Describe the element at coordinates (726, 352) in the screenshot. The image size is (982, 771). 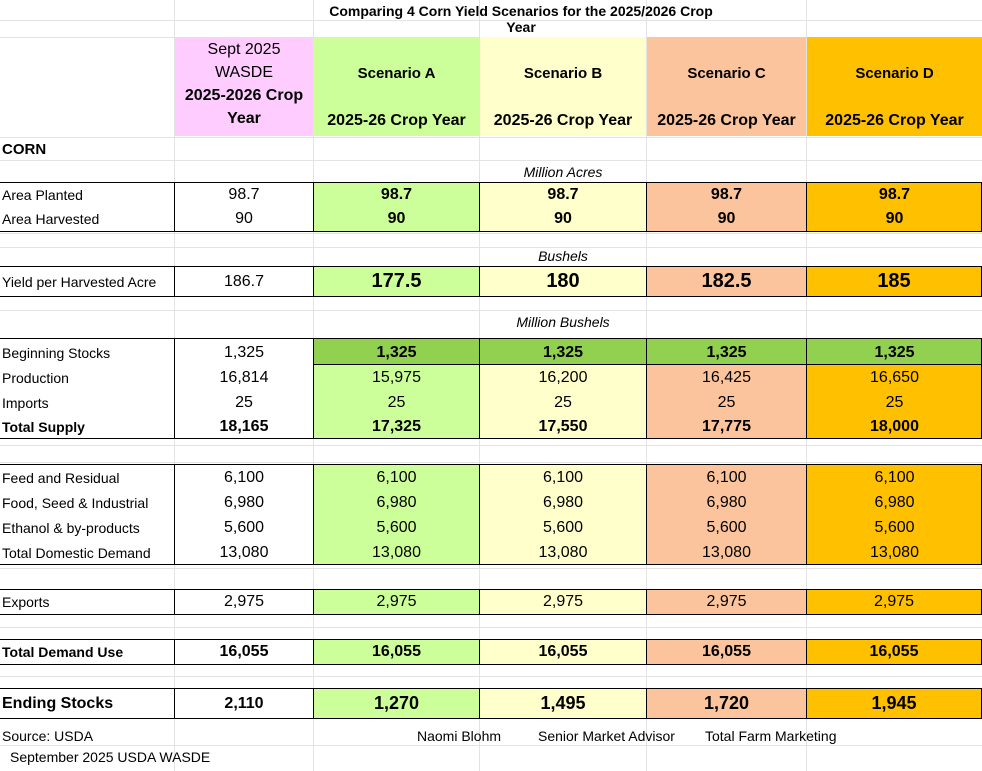
I see `c-beginning-stocks: 1,325` at that location.